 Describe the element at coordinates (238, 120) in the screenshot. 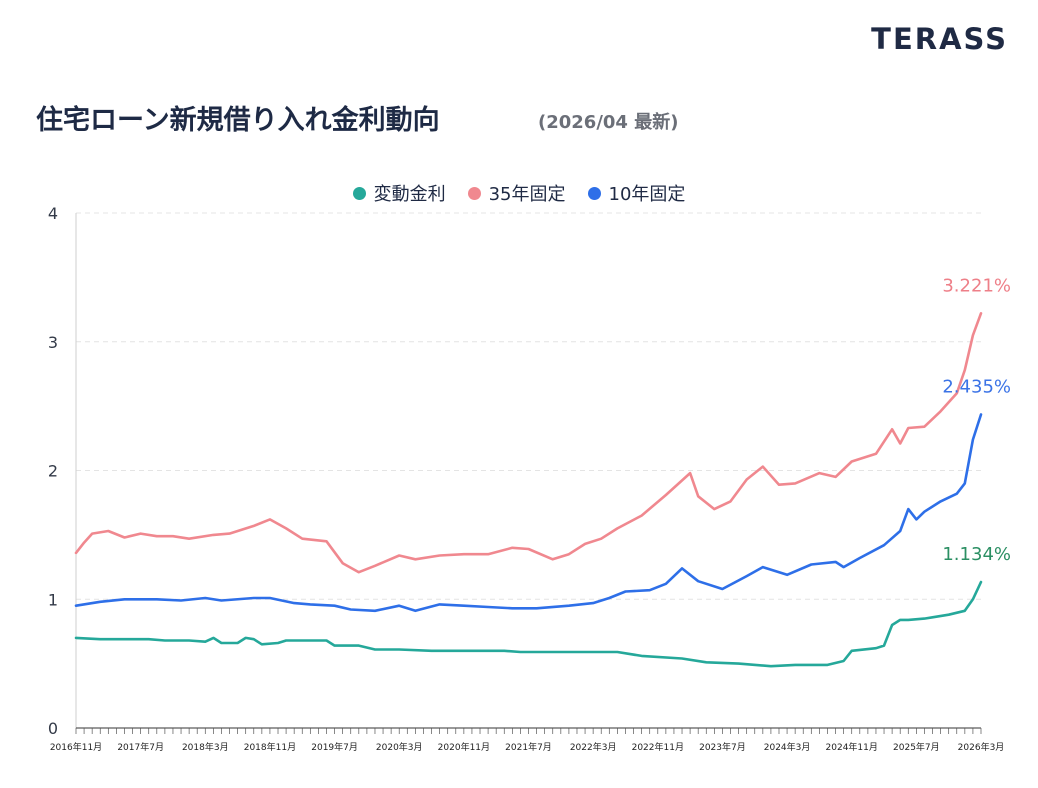

I see `page-title: 住宅ローン新規借り入れ金利動向` at that location.